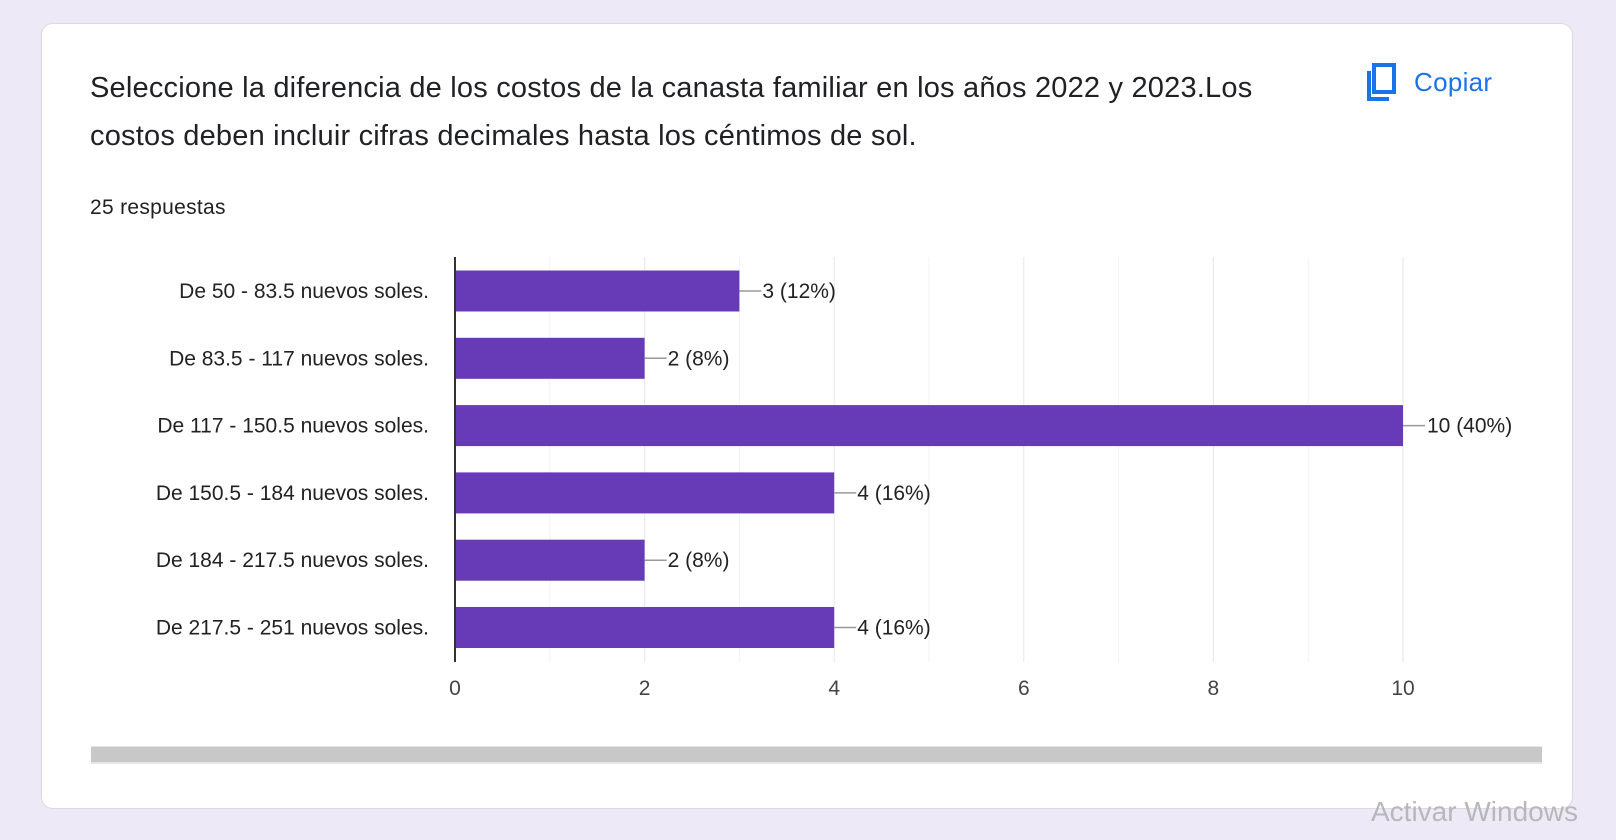 This screenshot has height=840, width=1616. What do you see at coordinates (645, 688) in the screenshot?
I see `x-tick-label: 2` at bounding box center [645, 688].